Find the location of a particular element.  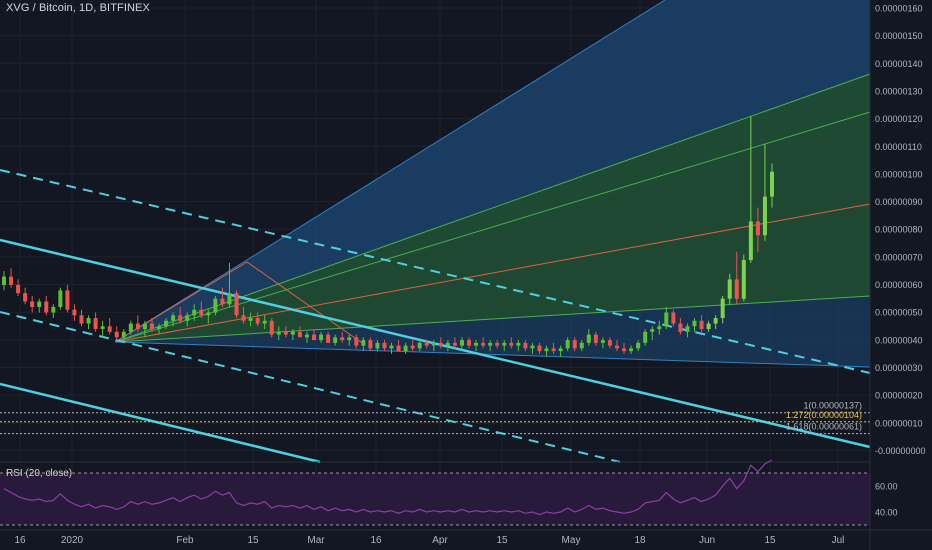

fib-level-label: 1.272(0.00000104) is located at coordinates (824, 415).